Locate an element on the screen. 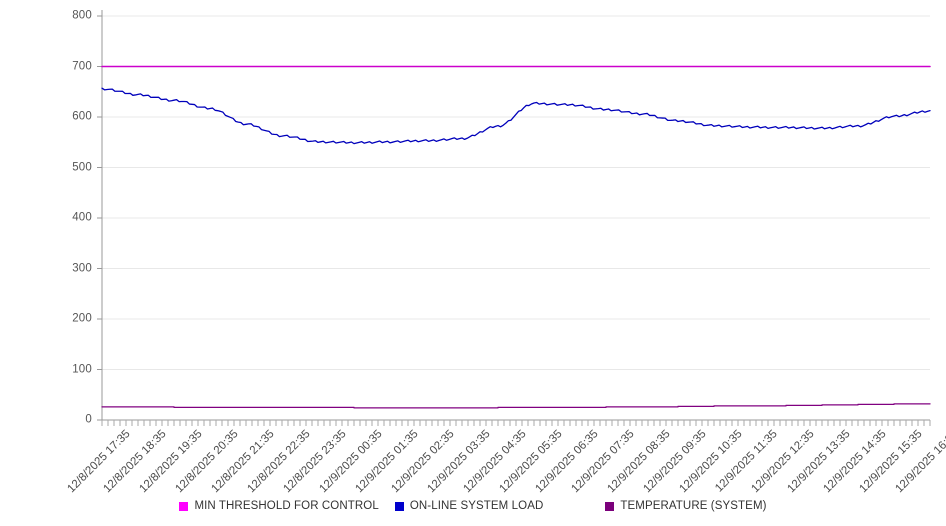  y-axis-tick-label: 400 is located at coordinates (82, 217).